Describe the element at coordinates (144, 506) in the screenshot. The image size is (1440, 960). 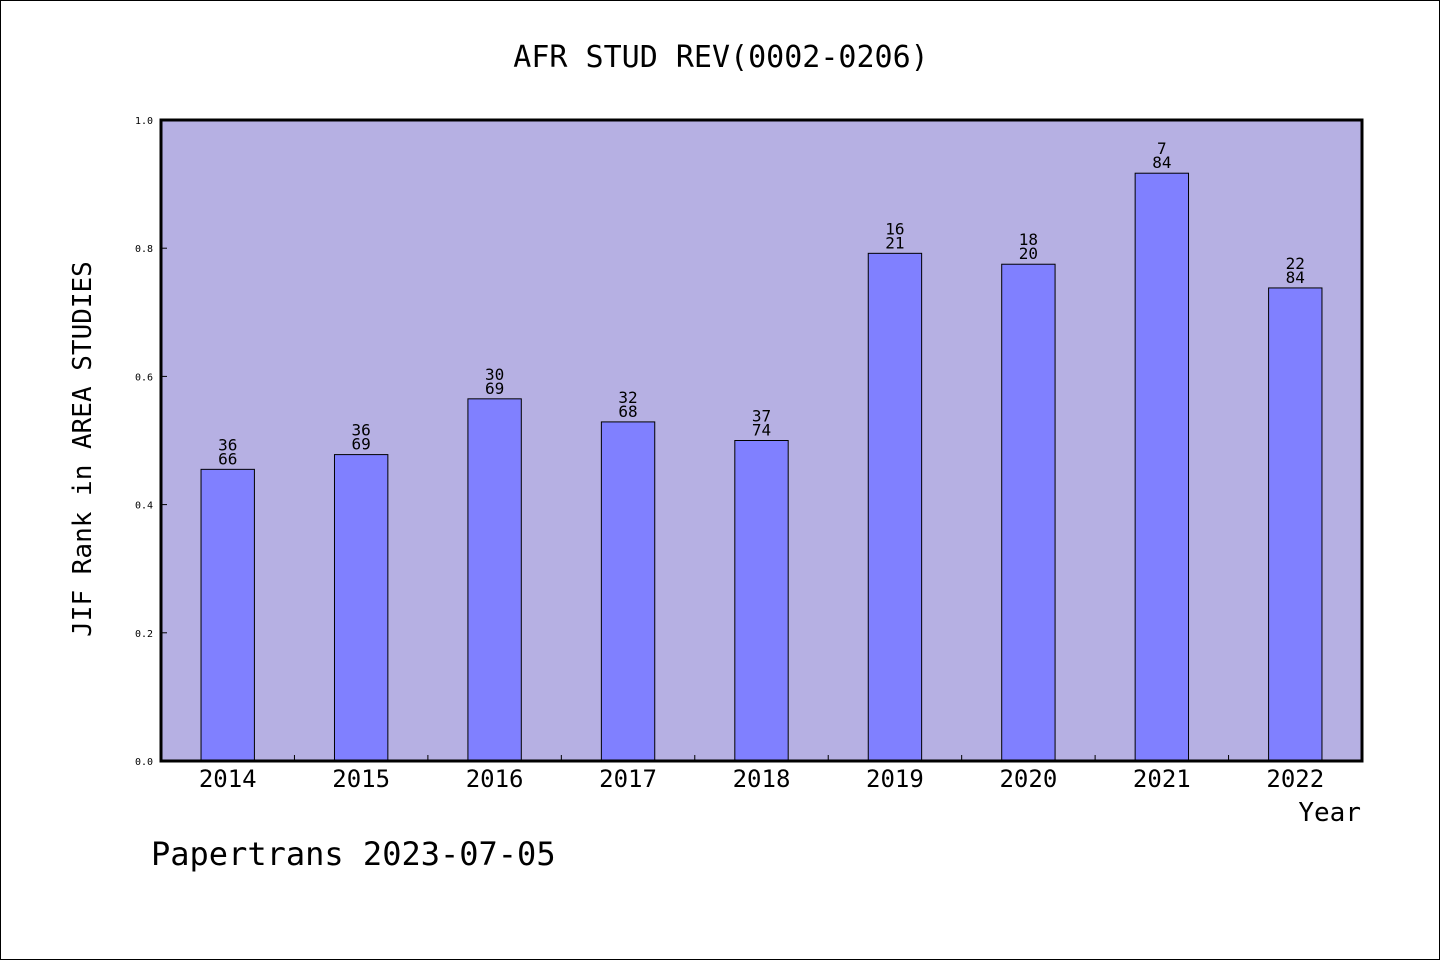
I see `y-tick-label: 0.4` at that location.